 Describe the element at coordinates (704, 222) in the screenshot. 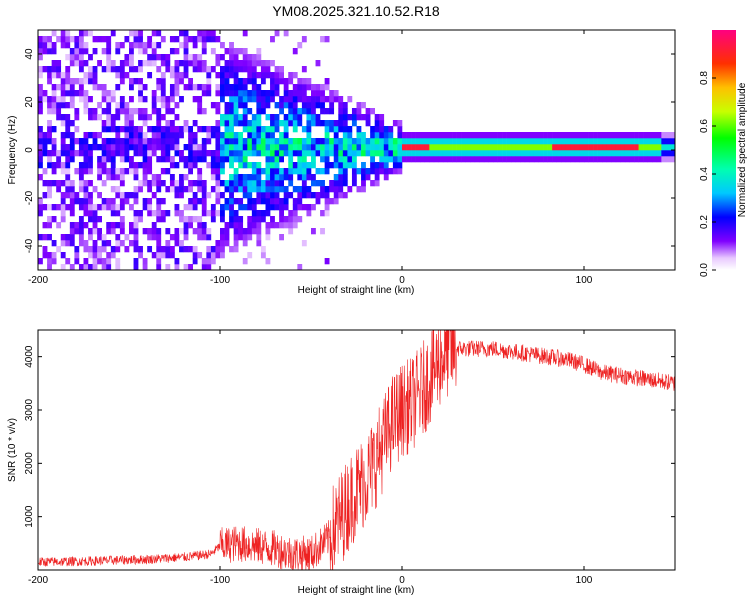

I see `colorbar-tick-label: 0.2` at that location.